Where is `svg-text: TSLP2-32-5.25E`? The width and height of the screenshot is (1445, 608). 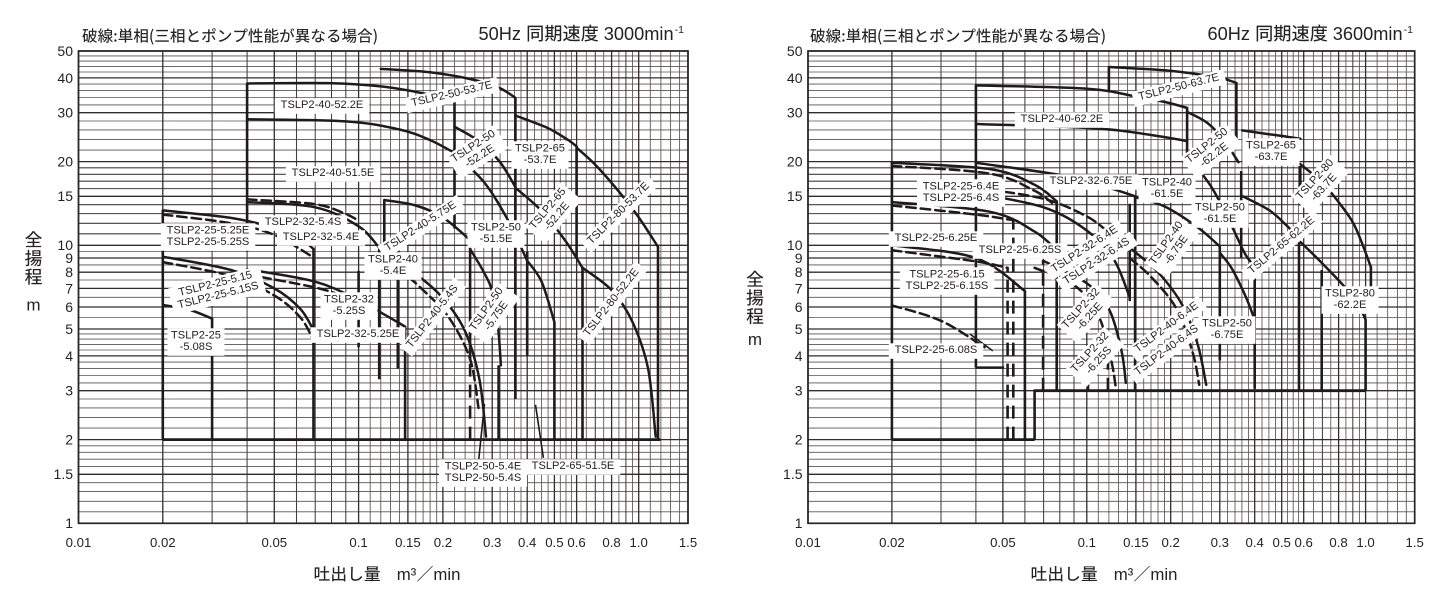 svg-text: TSLP2-32-5.25E is located at coordinates (358, 334).